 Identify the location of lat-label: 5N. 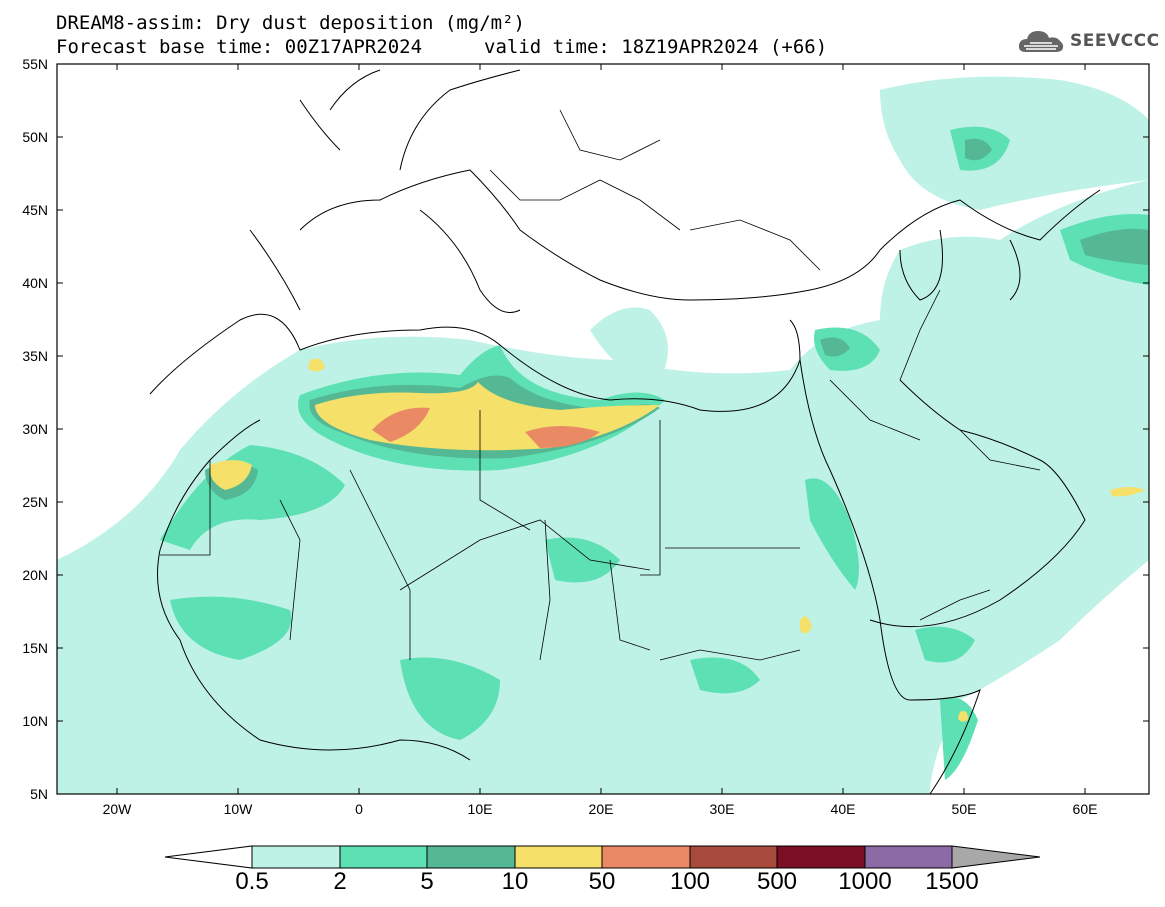
(39, 794).